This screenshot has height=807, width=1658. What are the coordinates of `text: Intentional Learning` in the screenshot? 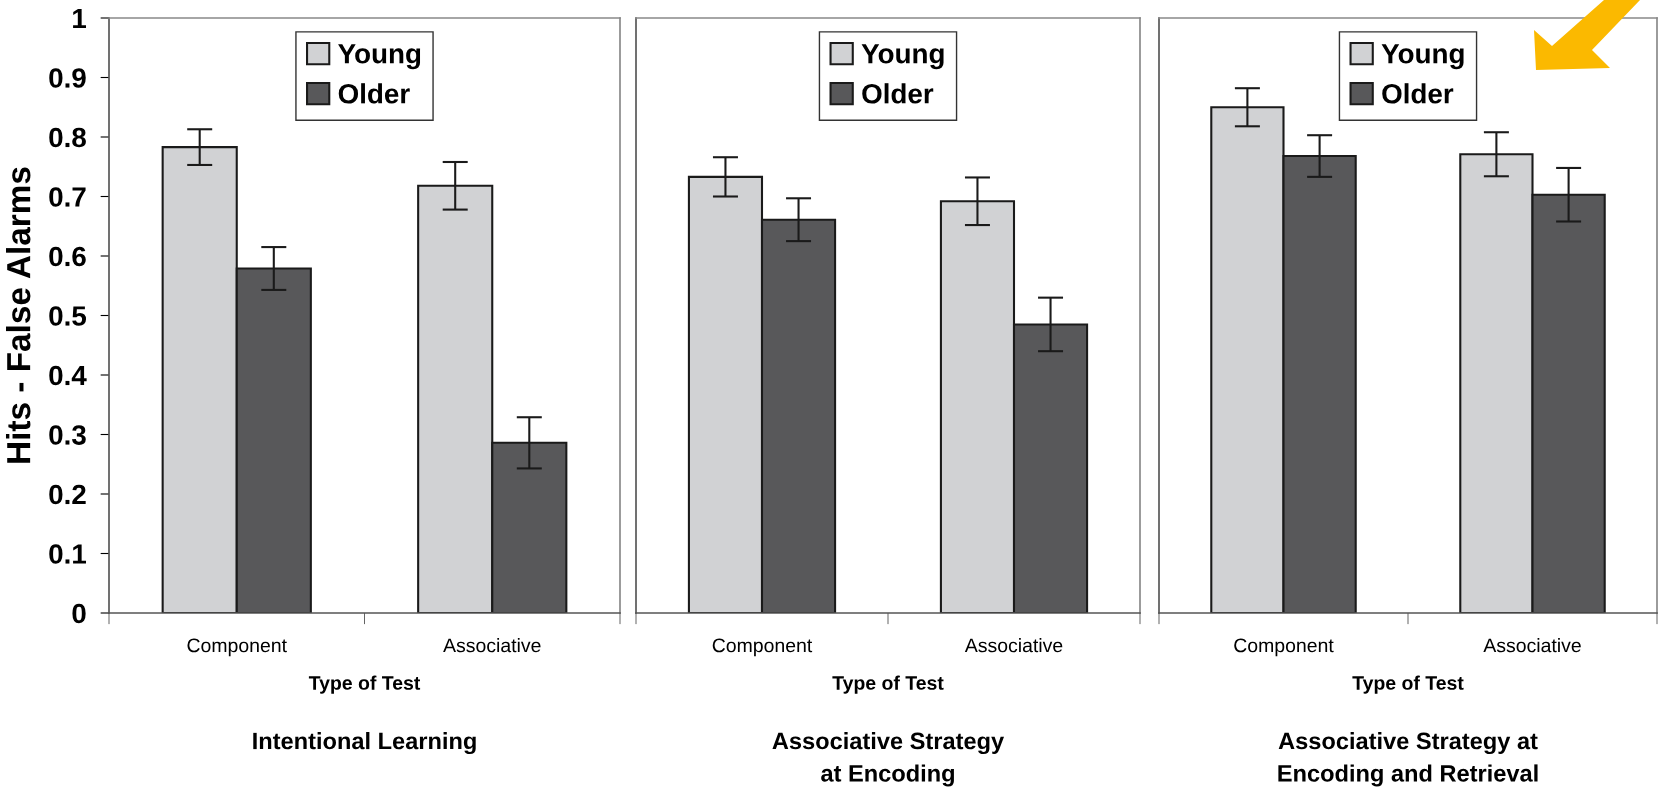 It's located at (364, 743).